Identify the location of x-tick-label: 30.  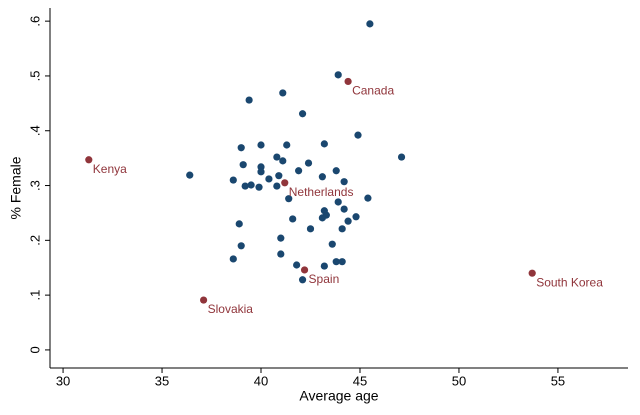
(63, 380).